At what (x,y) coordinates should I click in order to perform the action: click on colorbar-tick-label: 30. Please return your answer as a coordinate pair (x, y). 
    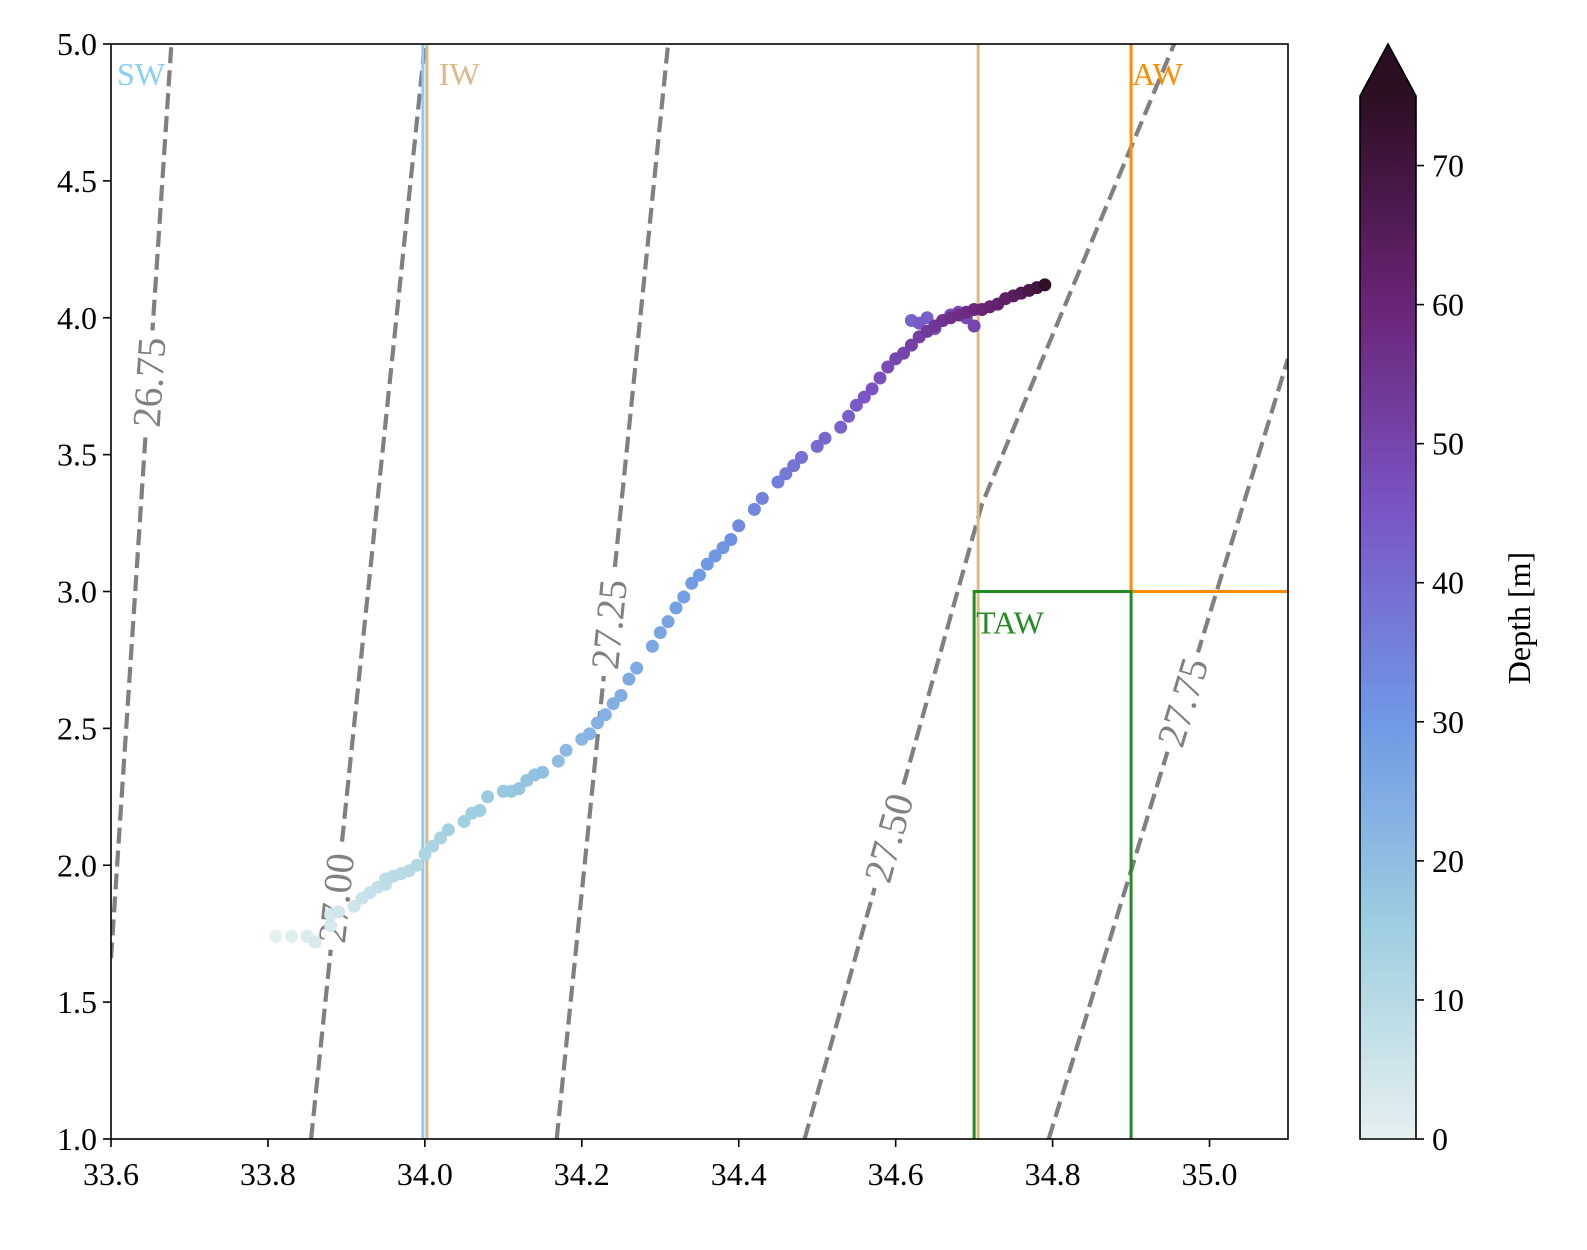
    Looking at the image, I should click on (1448, 722).